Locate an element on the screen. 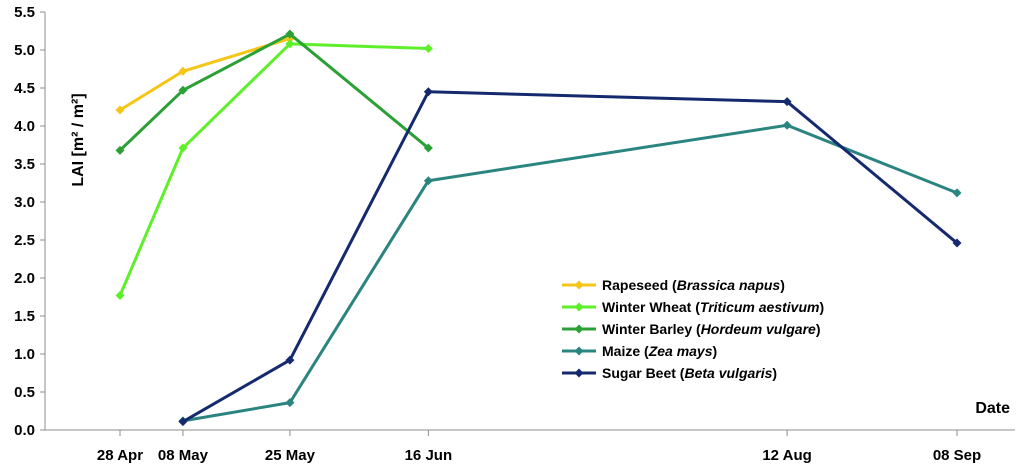 The width and height of the screenshot is (1024, 473). legend-item: Rapeseed (Brassica napus) is located at coordinates (673, 285).